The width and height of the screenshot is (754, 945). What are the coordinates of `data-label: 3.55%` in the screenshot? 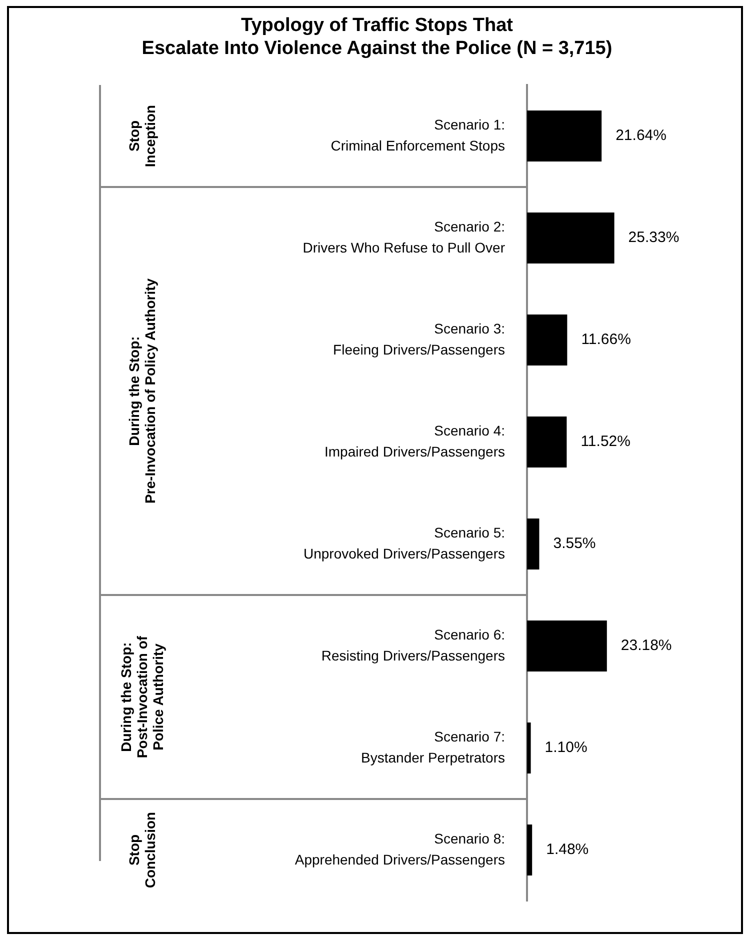 It's located at (574, 543).